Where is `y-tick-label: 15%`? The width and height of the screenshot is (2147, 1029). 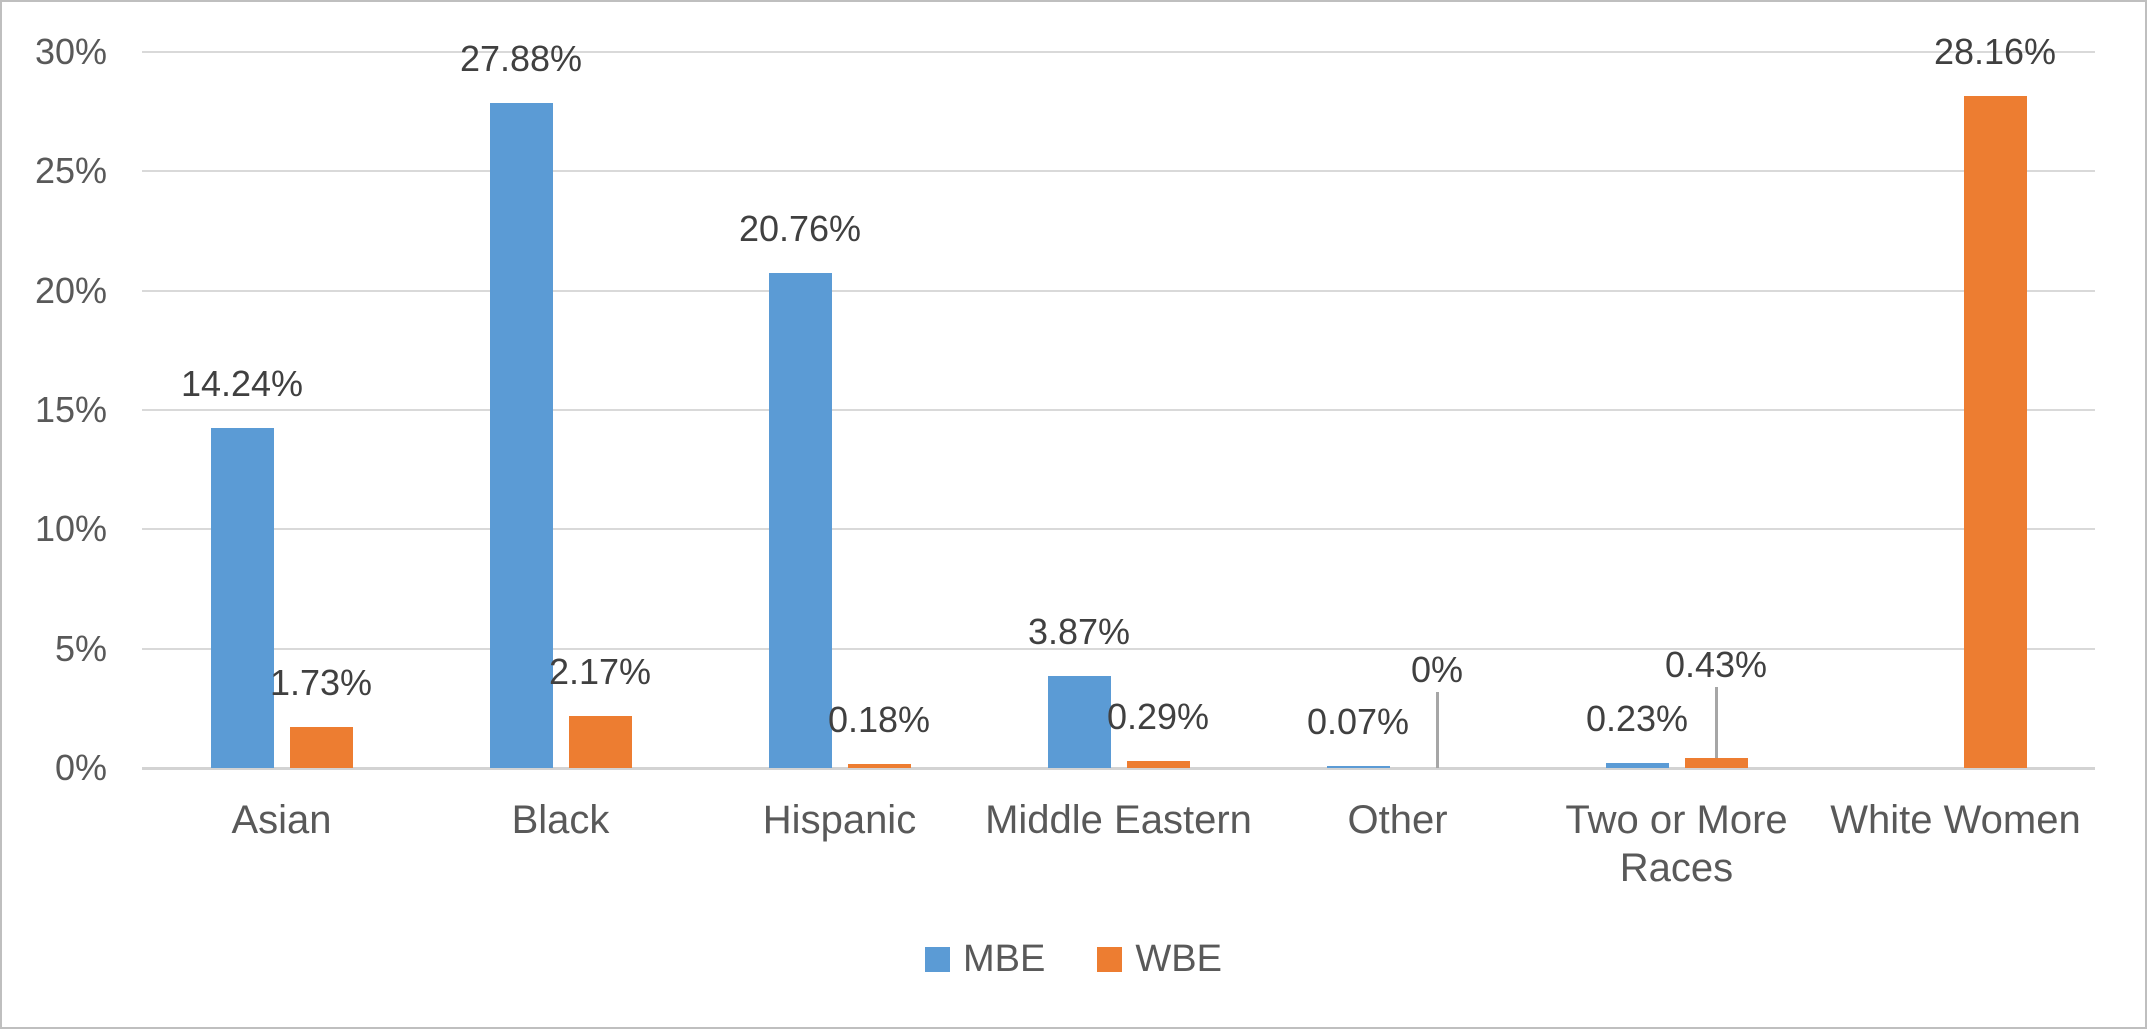
y-tick-label: 15% is located at coordinates (70, 409).